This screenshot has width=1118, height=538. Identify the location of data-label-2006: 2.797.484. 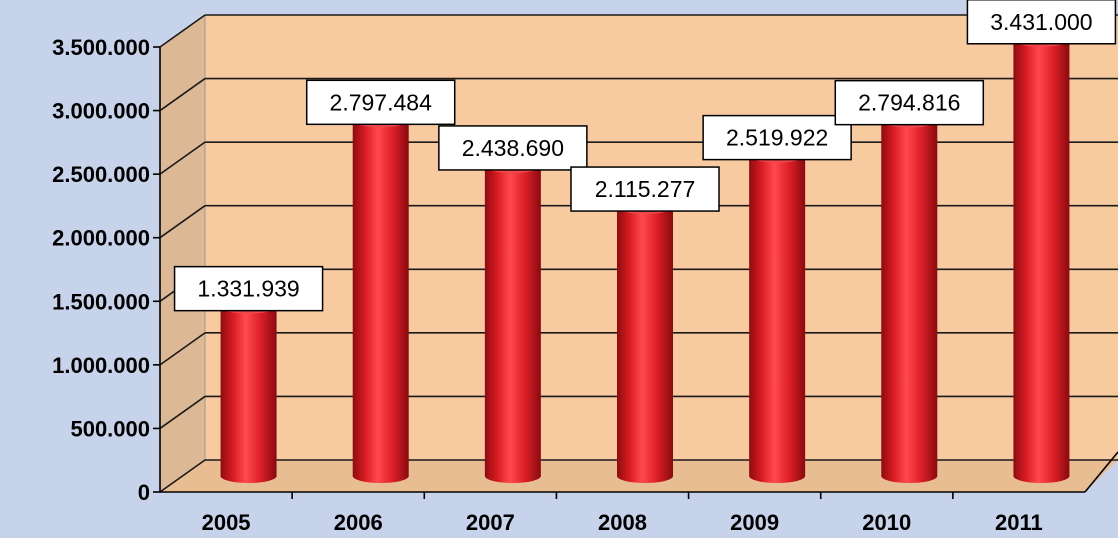
(380, 102).